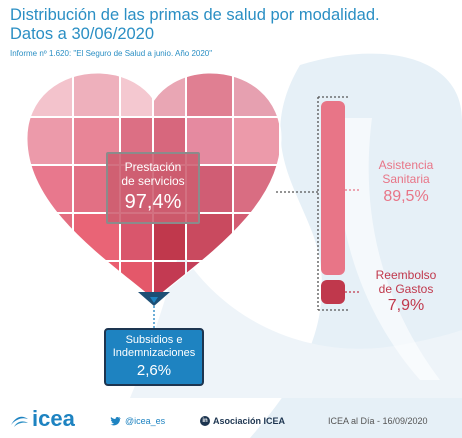  Describe the element at coordinates (333, 188) in the screenshot. I see `bar-asistencia-sanitaria` at that location.